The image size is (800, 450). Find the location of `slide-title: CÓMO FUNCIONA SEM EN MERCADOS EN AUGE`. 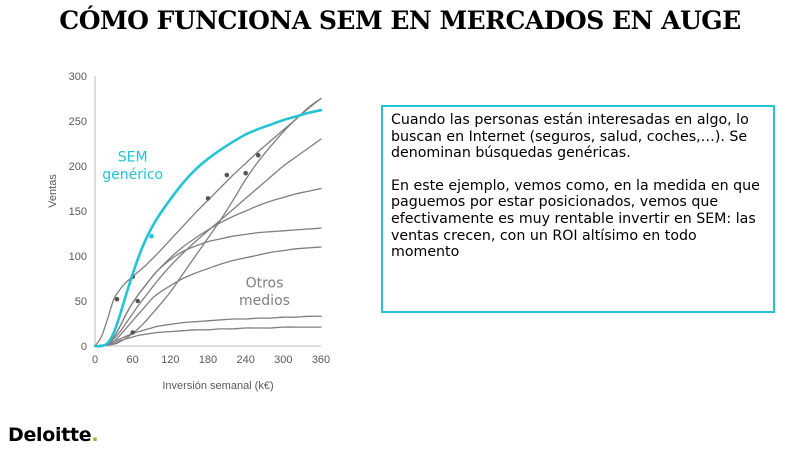

slide-title: CÓMO FUNCIONA SEM EN MERCADOS EN AUGE is located at coordinates (400, 20).